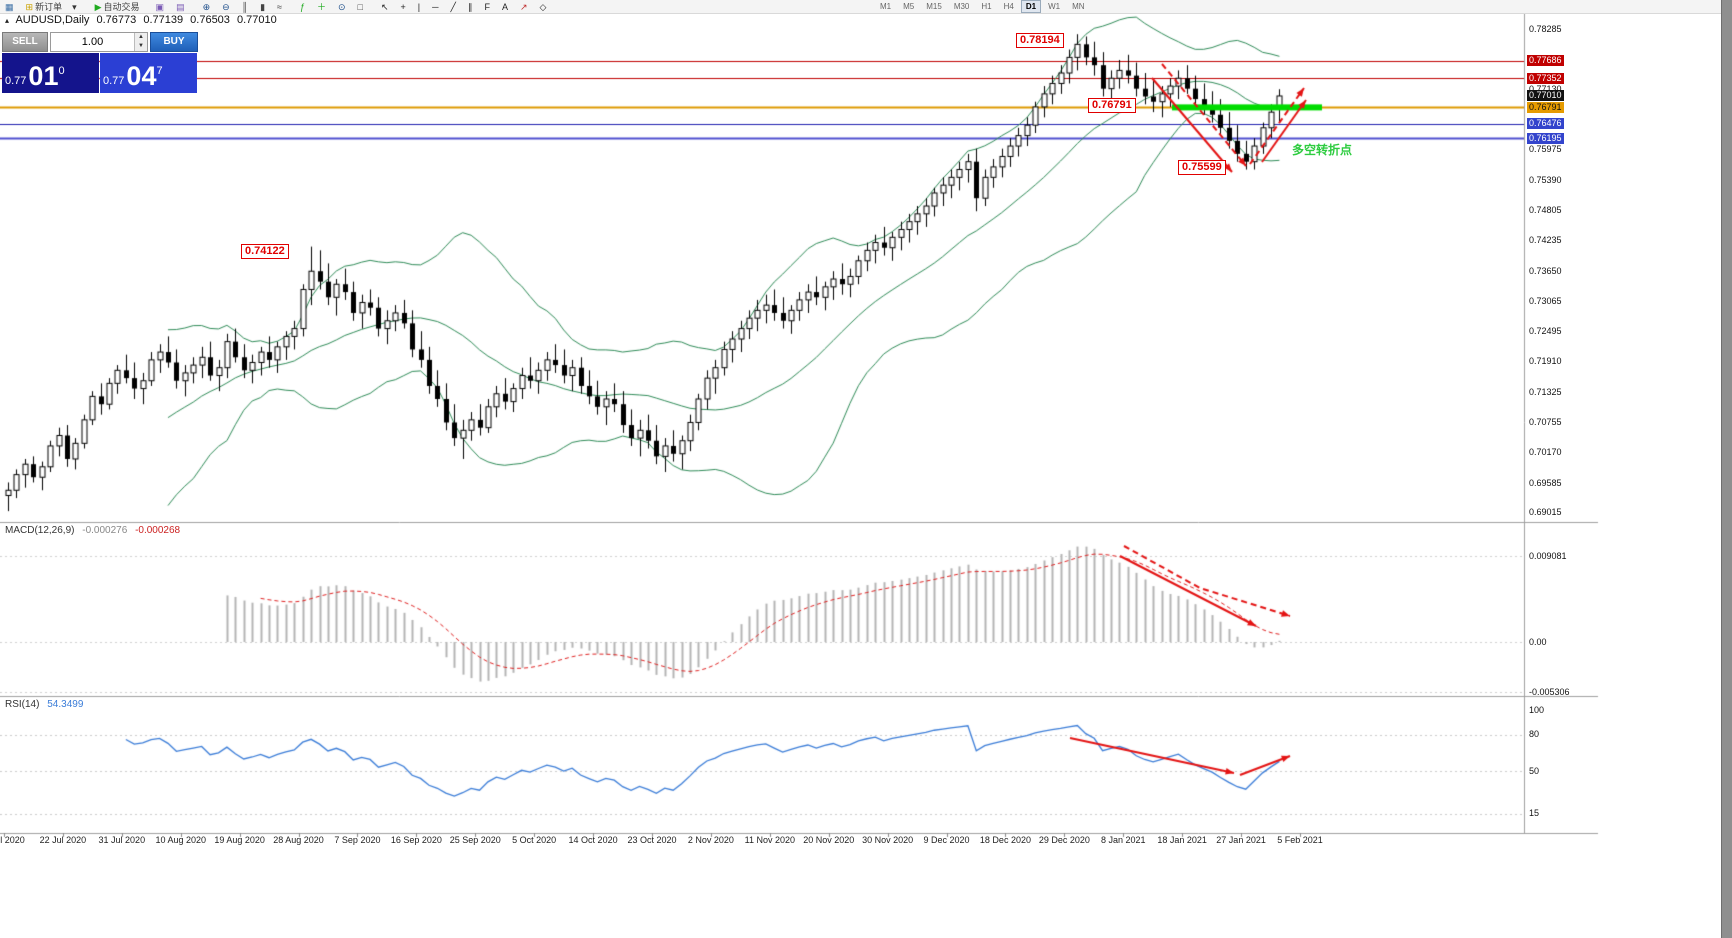  What do you see at coordinates (1005, 840) in the screenshot?
I see `time-axis-label: 18 Dec 2020` at bounding box center [1005, 840].